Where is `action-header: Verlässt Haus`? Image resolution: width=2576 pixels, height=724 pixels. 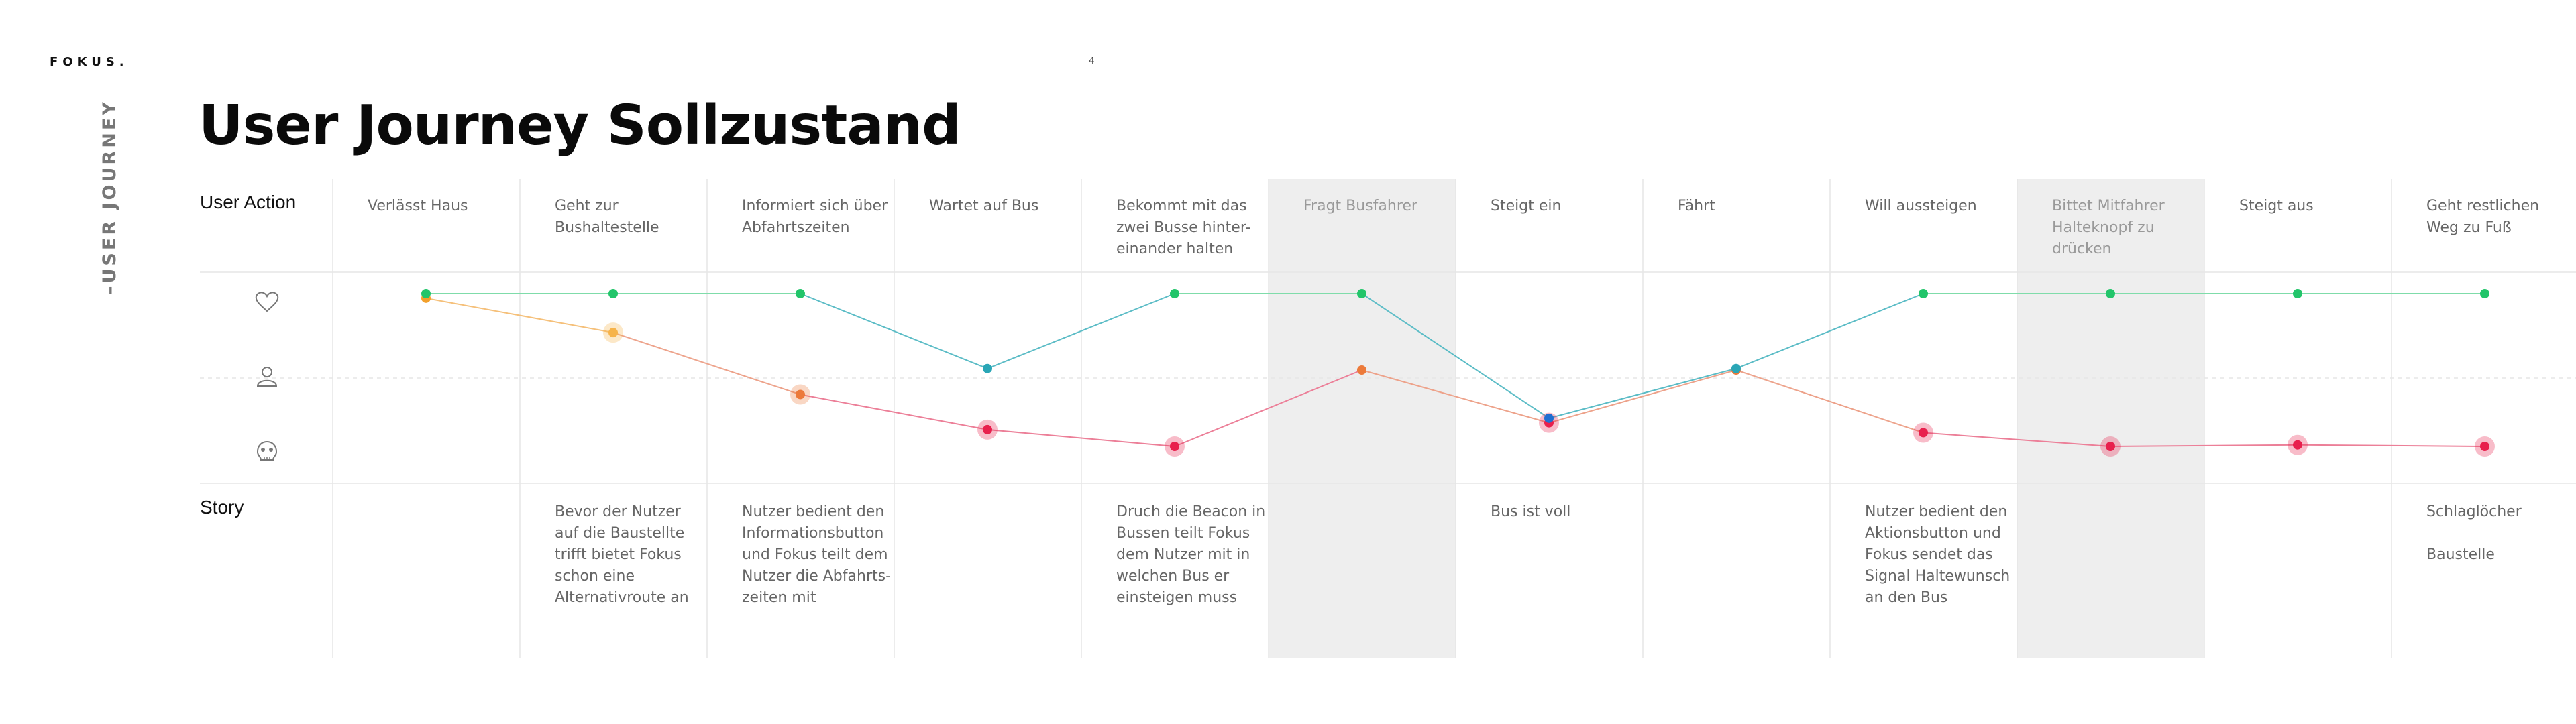 action-header: Verlässt Haus is located at coordinates (418, 206).